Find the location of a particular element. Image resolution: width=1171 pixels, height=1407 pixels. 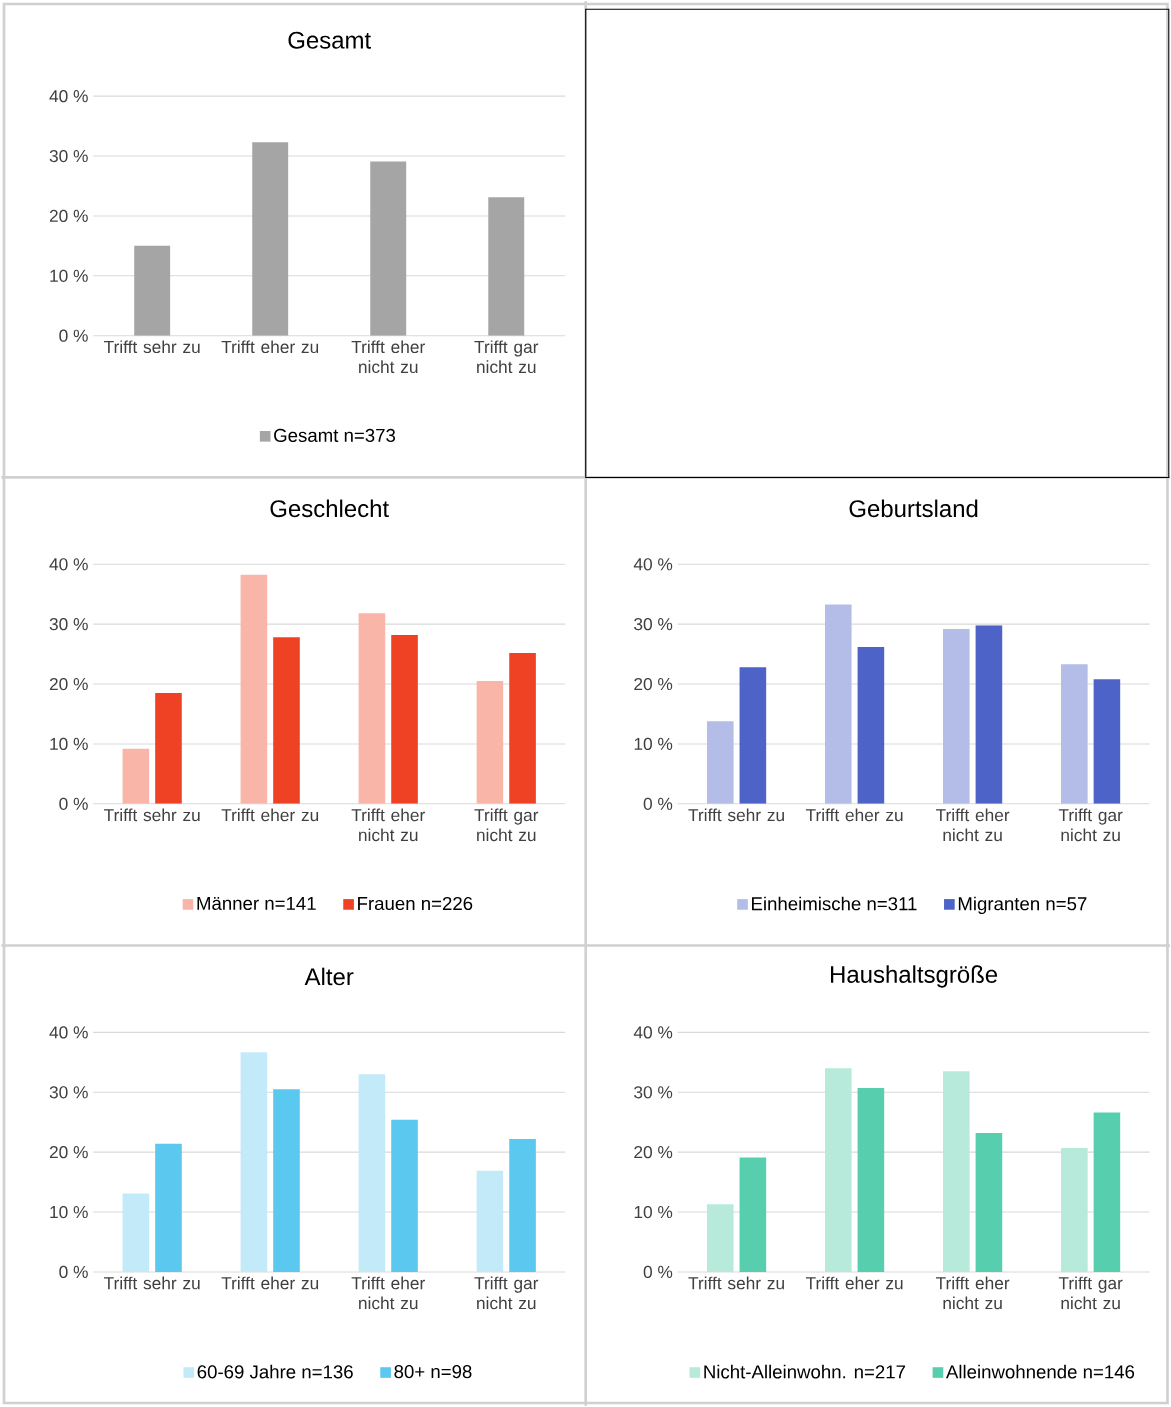

chart-title: Gesamt is located at coordinates (329, 40).